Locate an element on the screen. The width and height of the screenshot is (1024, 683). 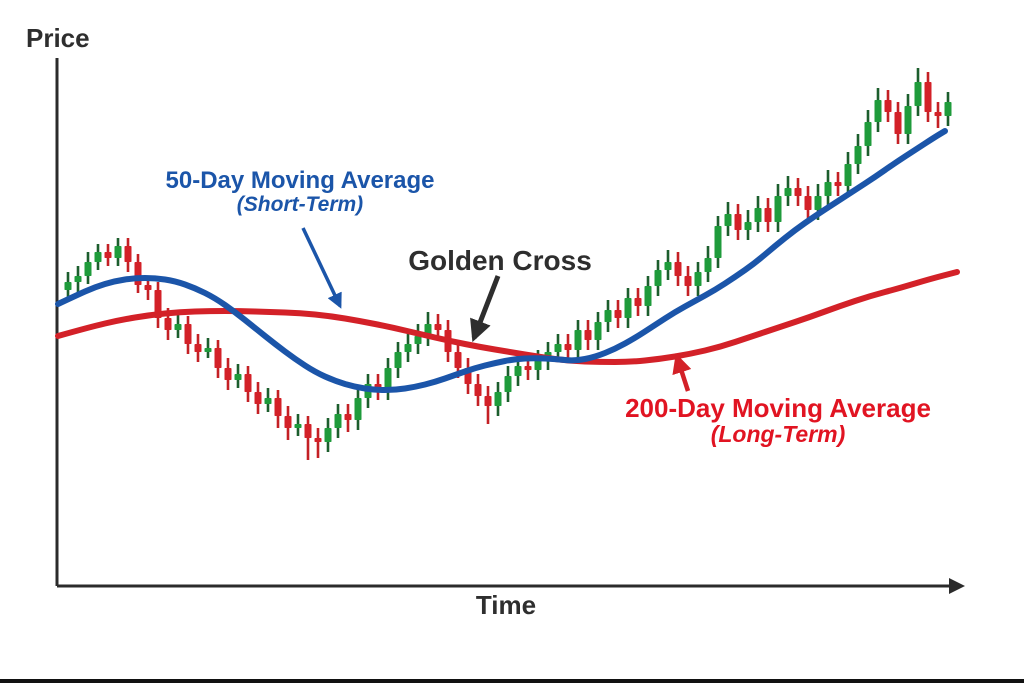
ma50-label: 50-Day Moving Average (Short-Term) is located at coordinates (300, 192).